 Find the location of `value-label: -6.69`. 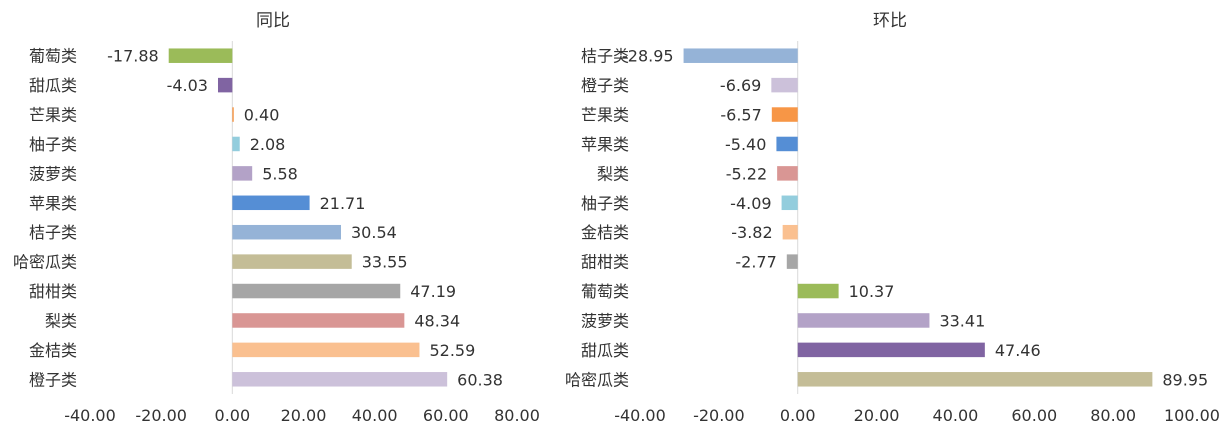

value-label: -6.69 is located at coordinates (740, 85).